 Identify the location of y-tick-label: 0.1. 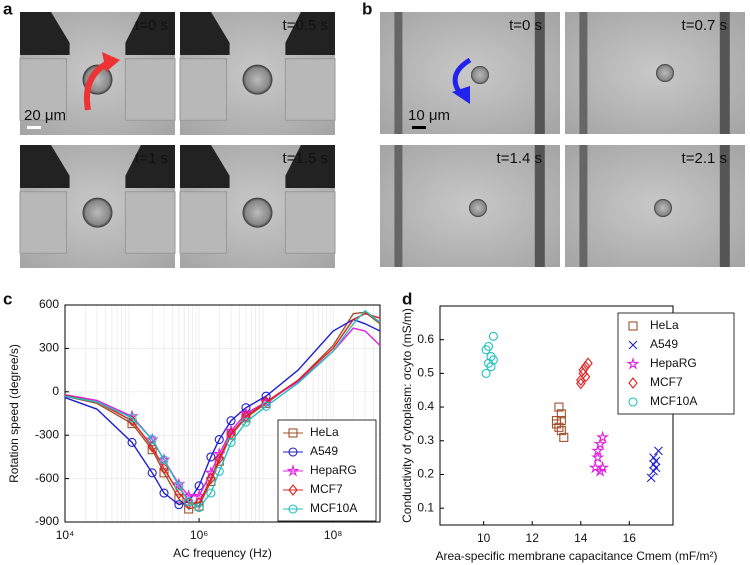
(425, 507).